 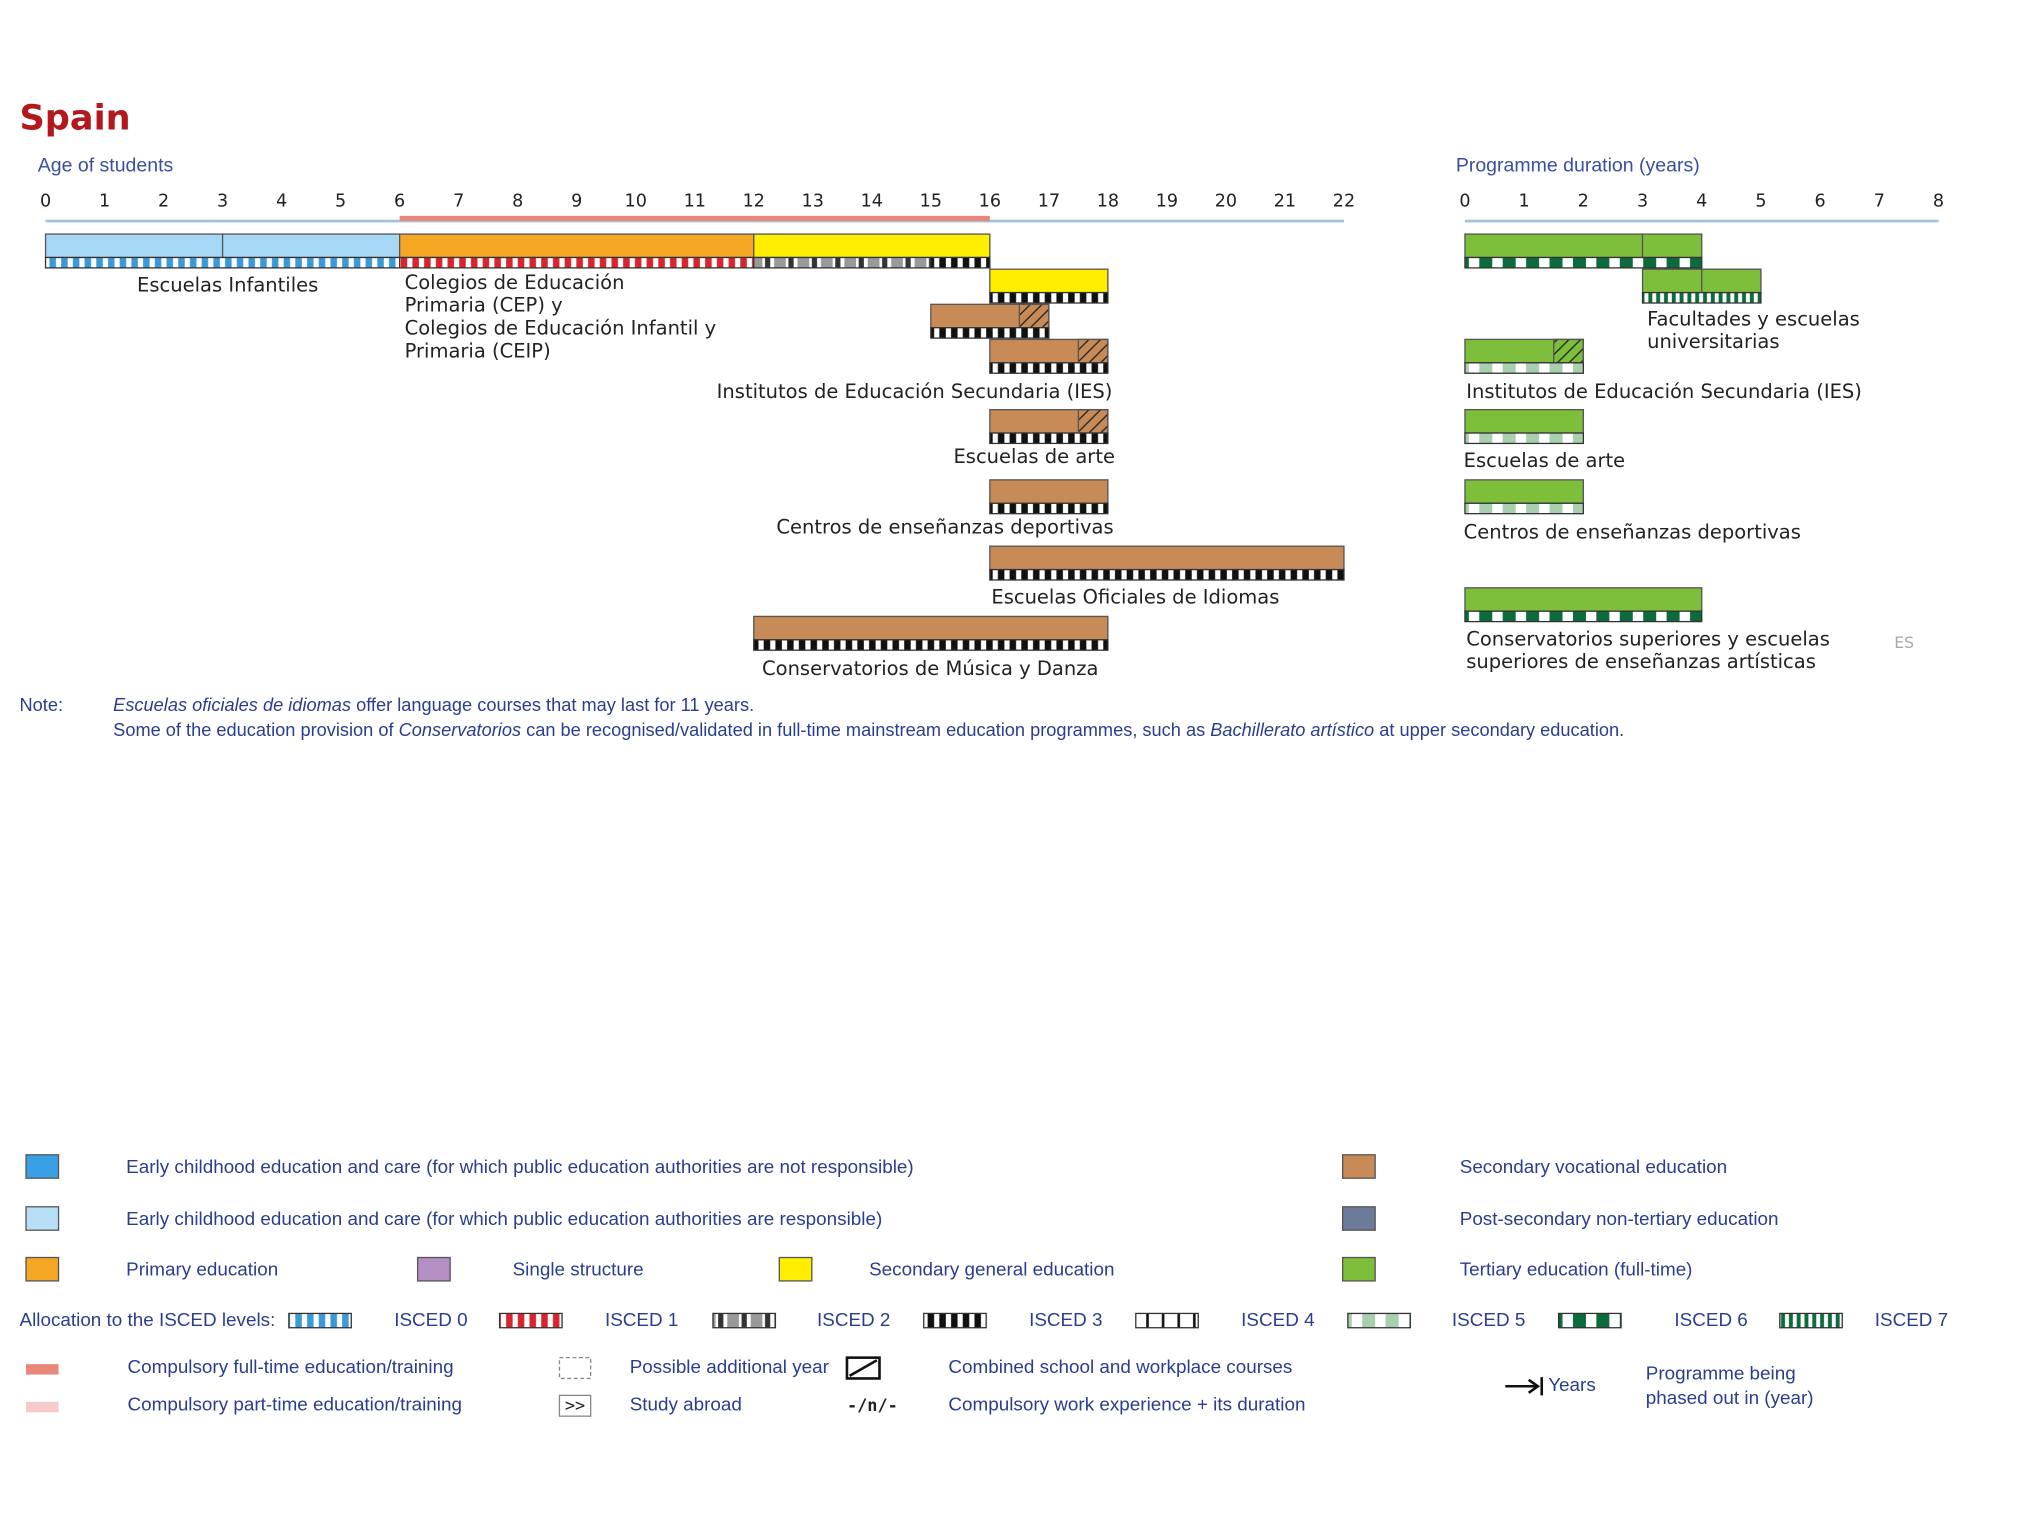 I want to click on tick-label: 5, so click(x=340, y=202).